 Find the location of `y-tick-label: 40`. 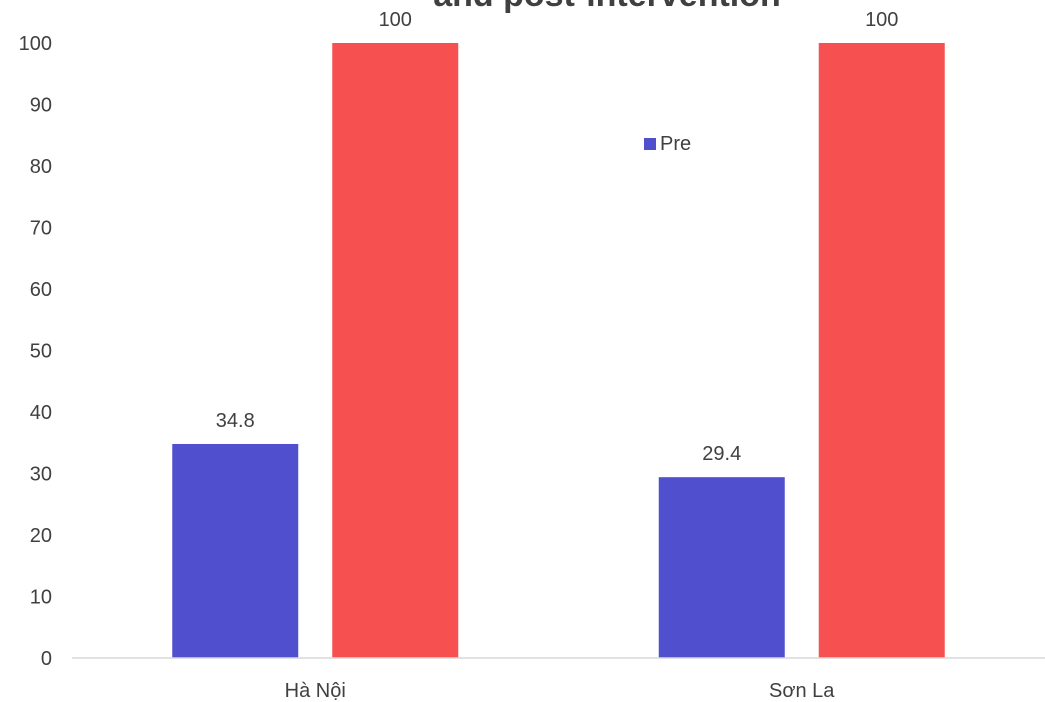

y-tick-label: 40 is located at coordinates (41, 413).